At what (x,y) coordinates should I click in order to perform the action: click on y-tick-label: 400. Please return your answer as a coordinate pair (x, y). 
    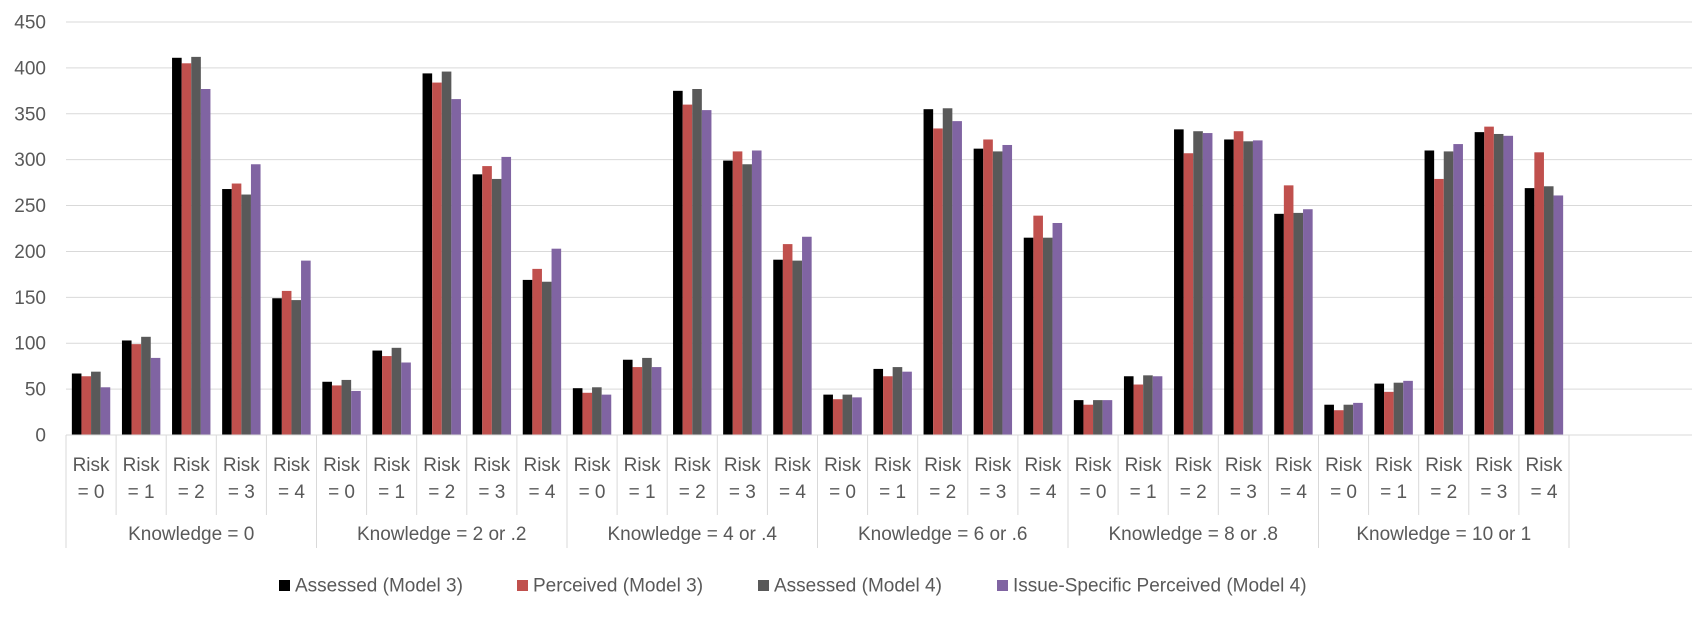
    Looking at the image, I should click on (30, 68).